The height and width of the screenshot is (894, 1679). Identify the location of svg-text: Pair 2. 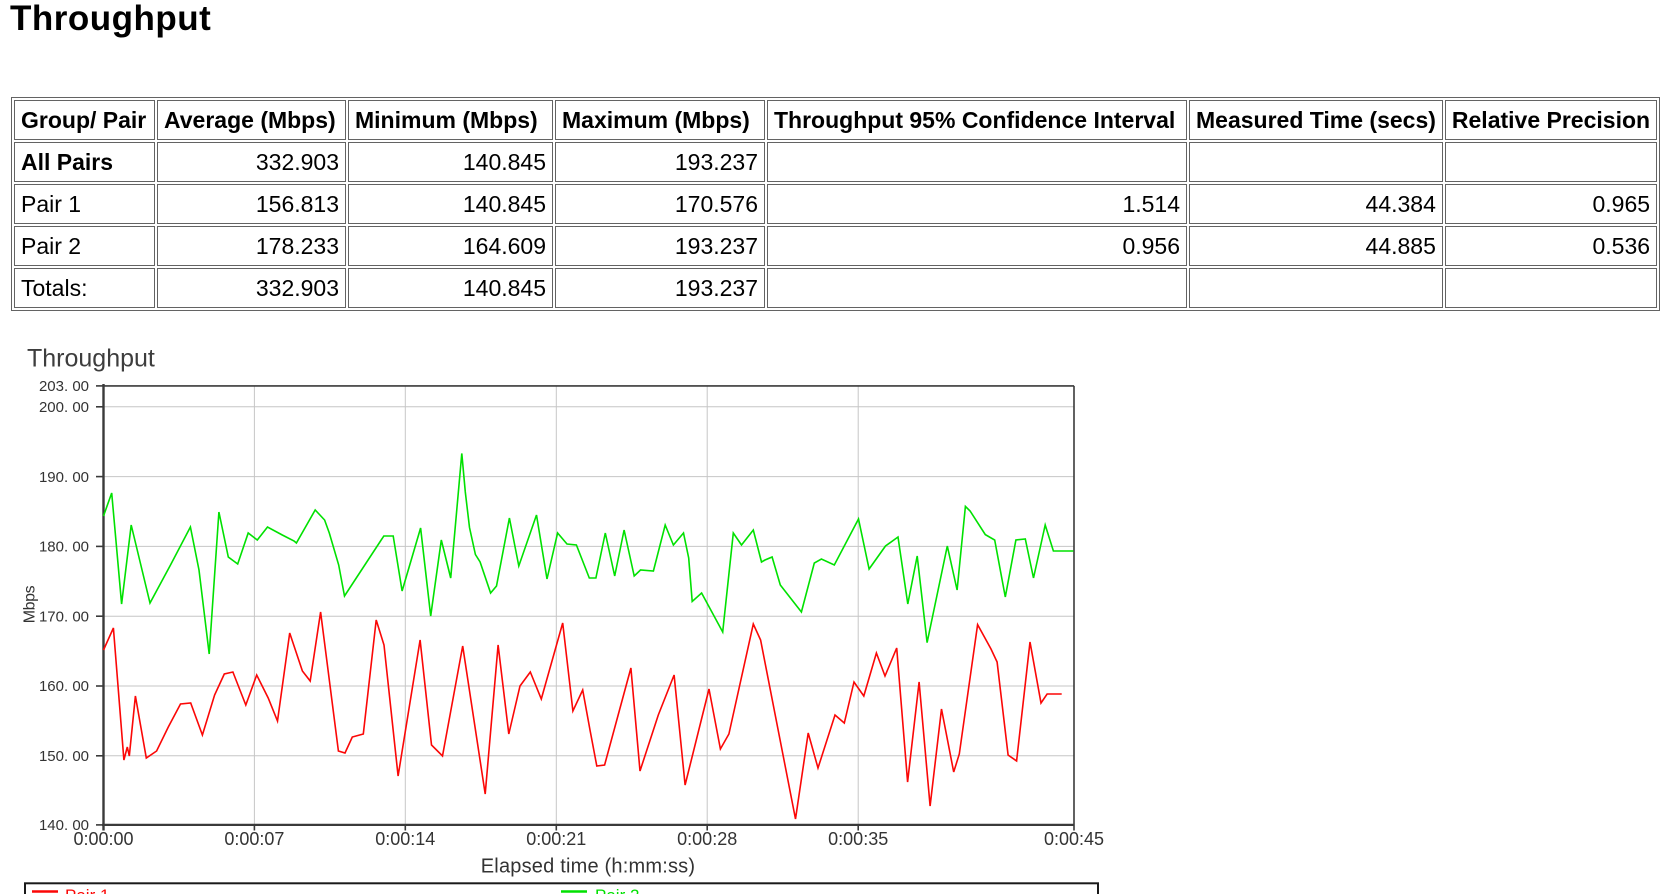
(617, 890).